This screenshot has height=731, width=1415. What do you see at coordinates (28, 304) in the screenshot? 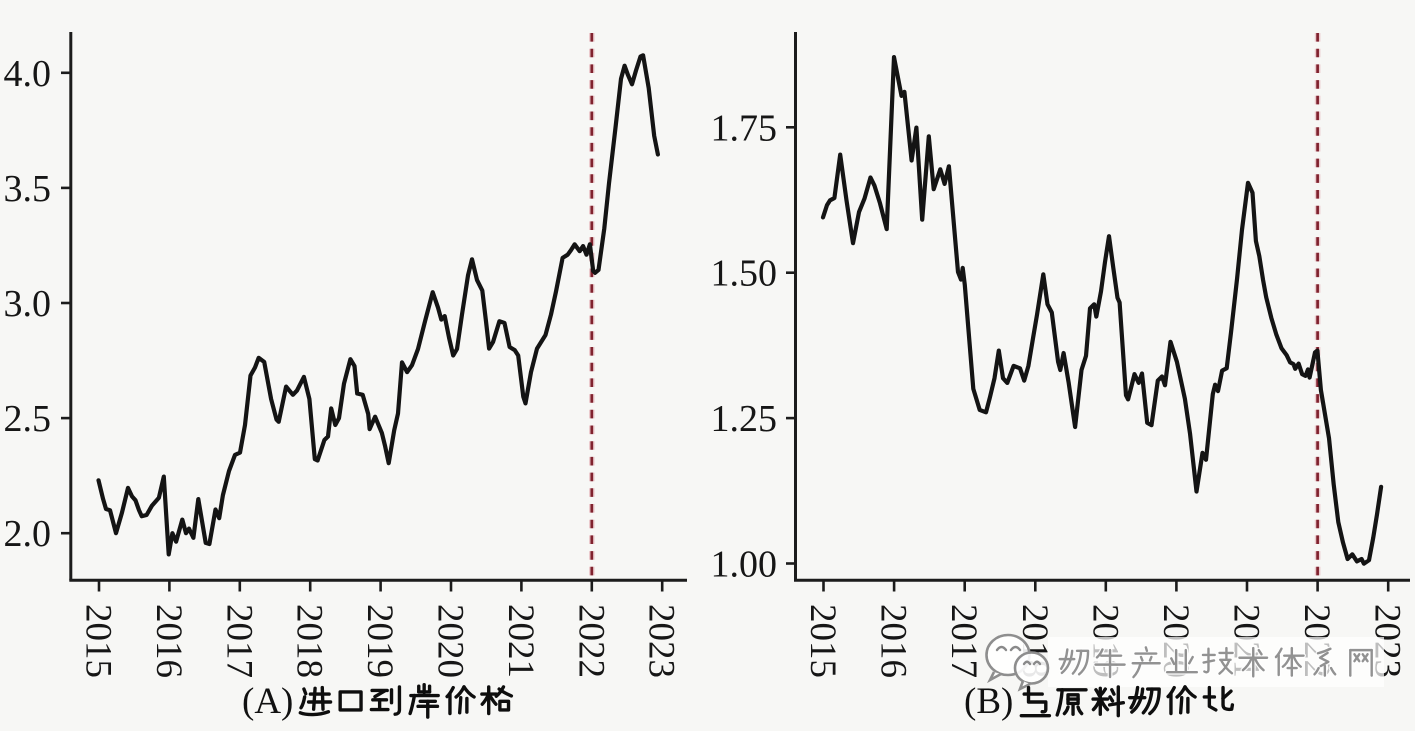
I see `svg-text: 3.0` at bounding box center [28, 304].